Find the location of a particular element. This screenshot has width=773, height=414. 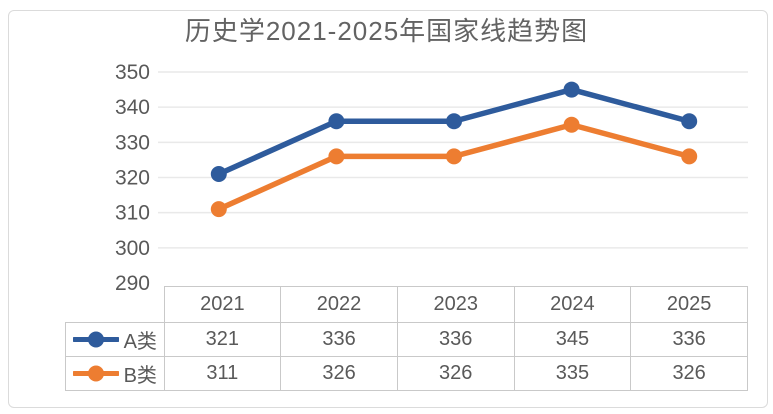

data-marker-B类-2022 is located at coordinates (336, 156).